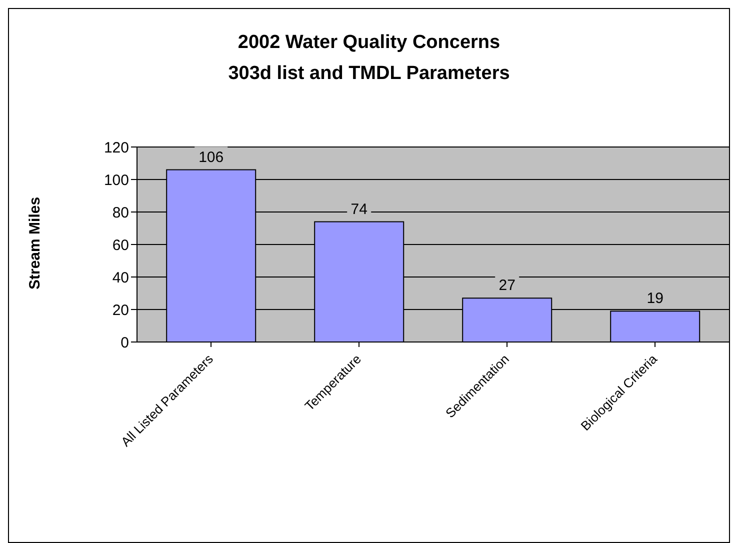  I want to click on y-tick-label: 0, so click(124, 343).